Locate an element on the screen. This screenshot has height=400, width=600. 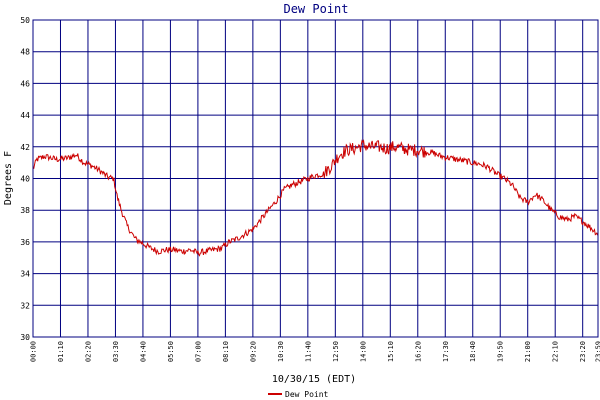
y-tick-label: 40 is located at coordinates (25, 179).